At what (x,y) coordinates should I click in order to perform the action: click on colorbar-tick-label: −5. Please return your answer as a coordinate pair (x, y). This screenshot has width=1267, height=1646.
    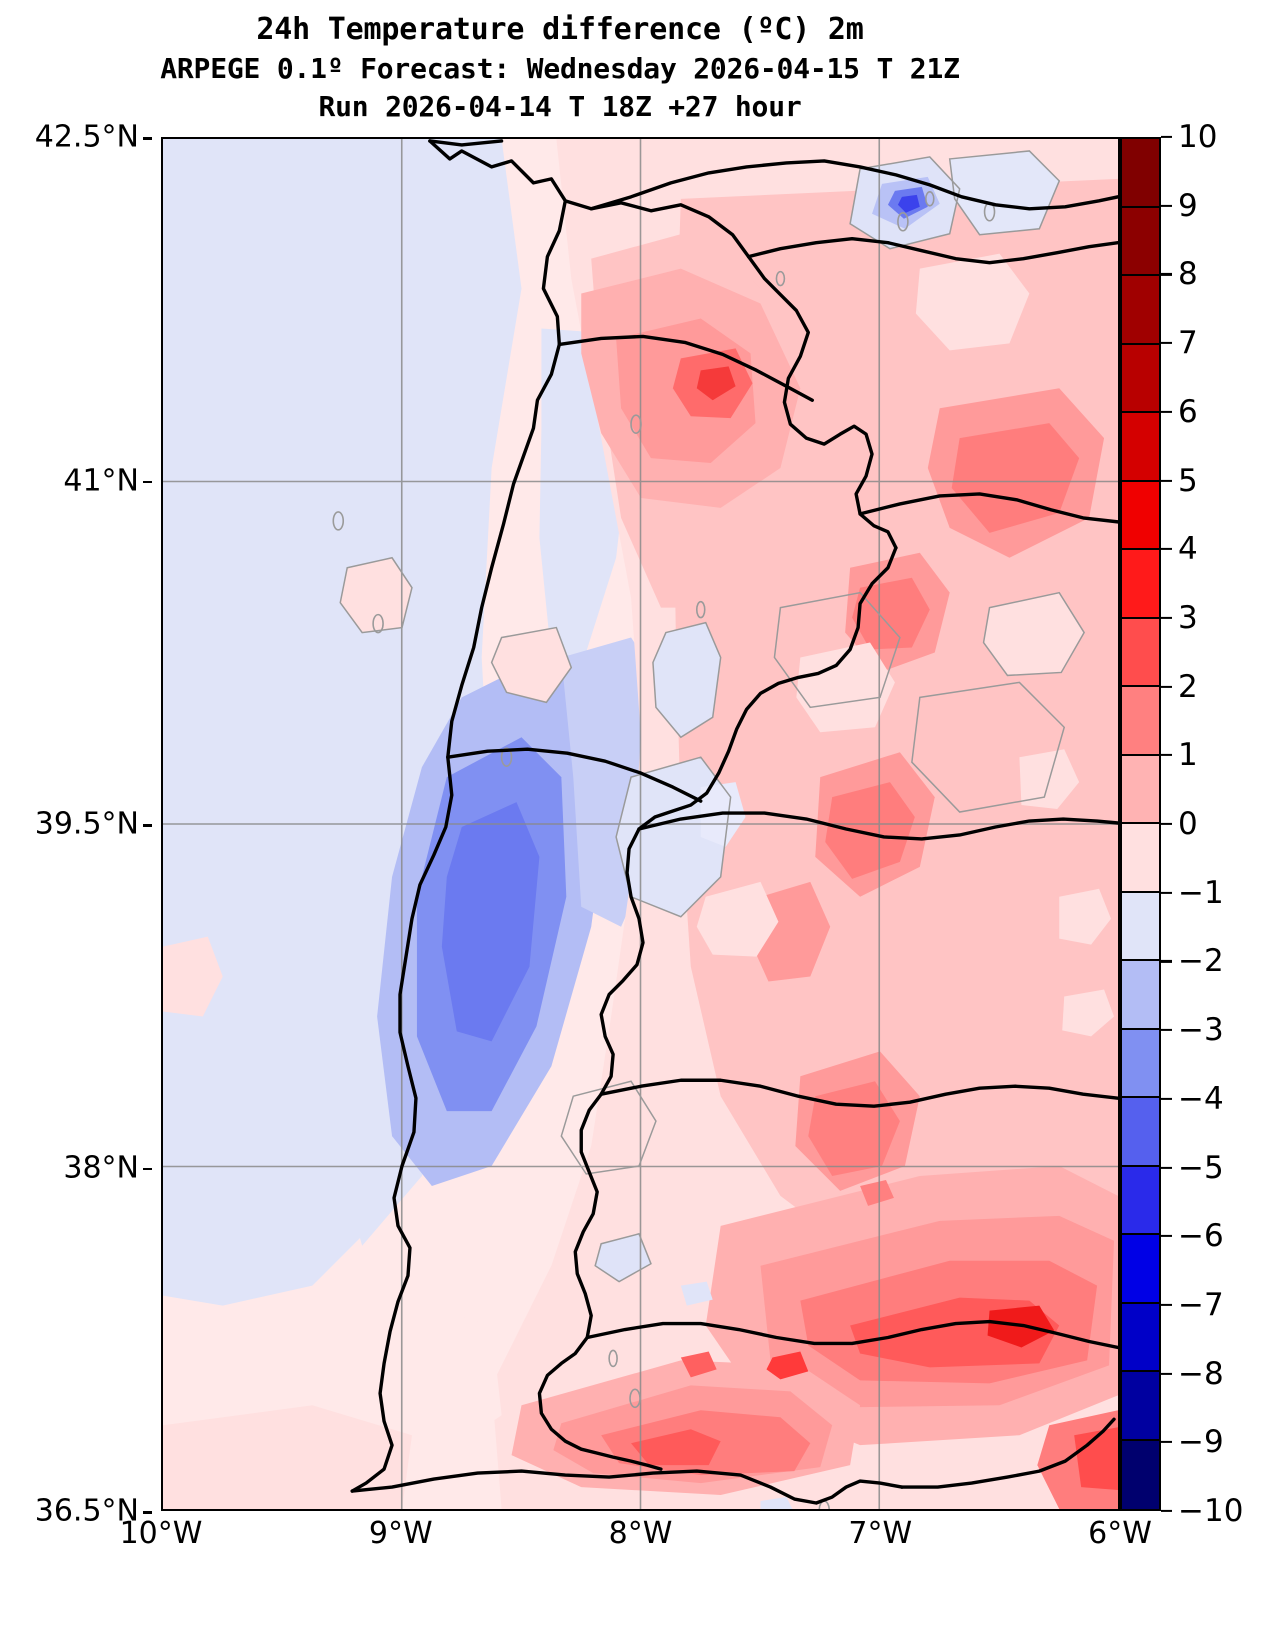
    Looking at the image, I should click on (1201, 1167).